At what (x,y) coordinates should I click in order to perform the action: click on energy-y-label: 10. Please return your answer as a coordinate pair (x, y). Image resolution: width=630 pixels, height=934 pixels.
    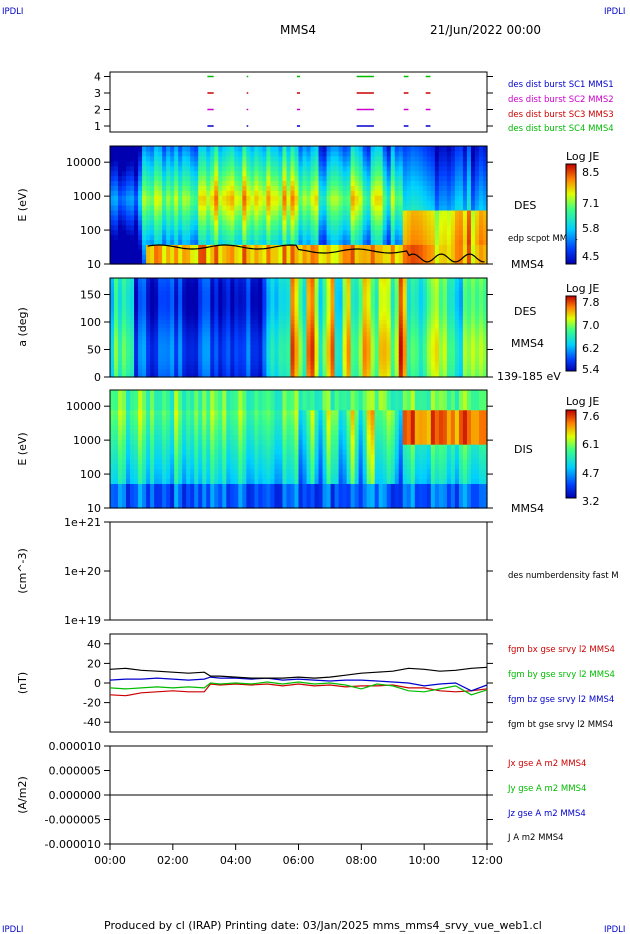
    Looking at the image, I should click on (94, 264).